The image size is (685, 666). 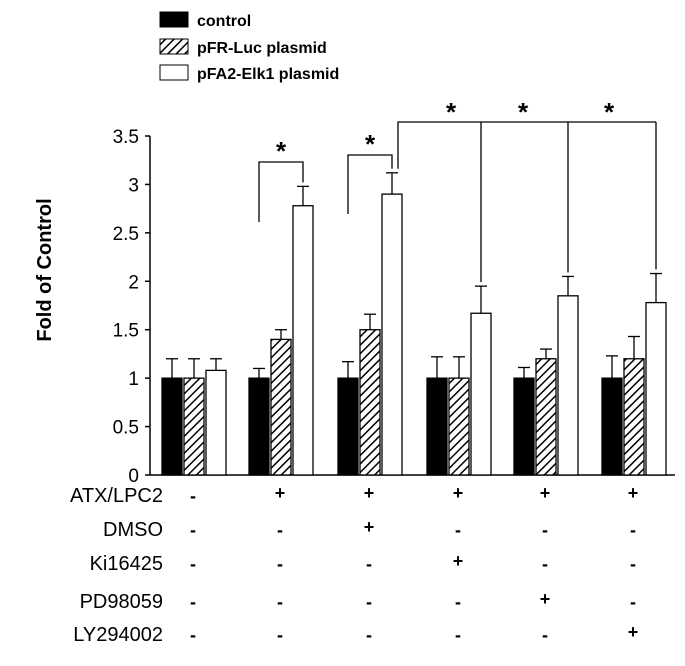 I want to click on y-axis-label: Fold of Control, so click(x=45, y=269).